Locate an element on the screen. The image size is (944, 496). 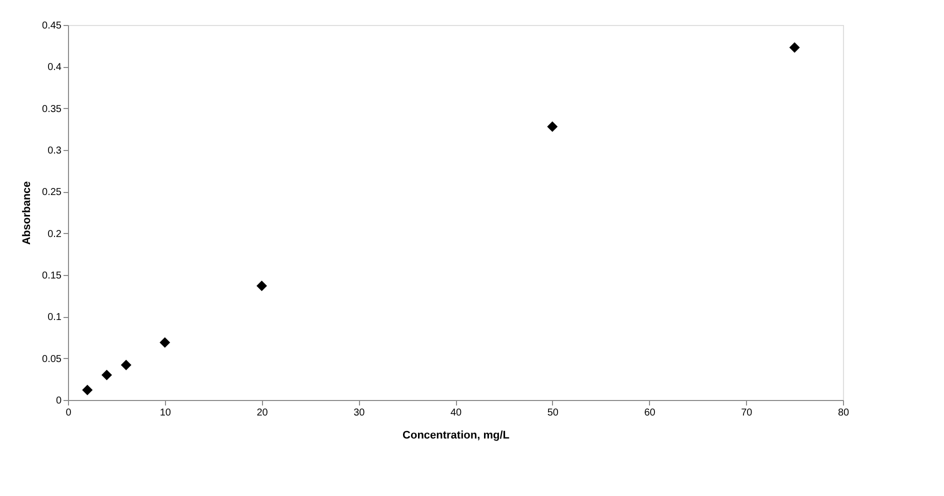
x-tick-label: 60 is located at coordinates (650, 413).